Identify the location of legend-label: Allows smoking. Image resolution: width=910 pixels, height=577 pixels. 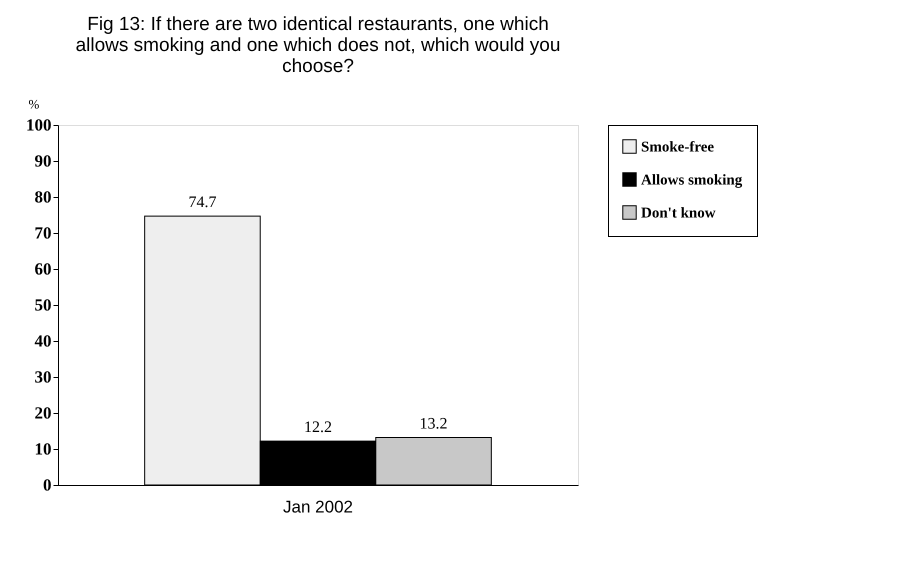
(692, 180).